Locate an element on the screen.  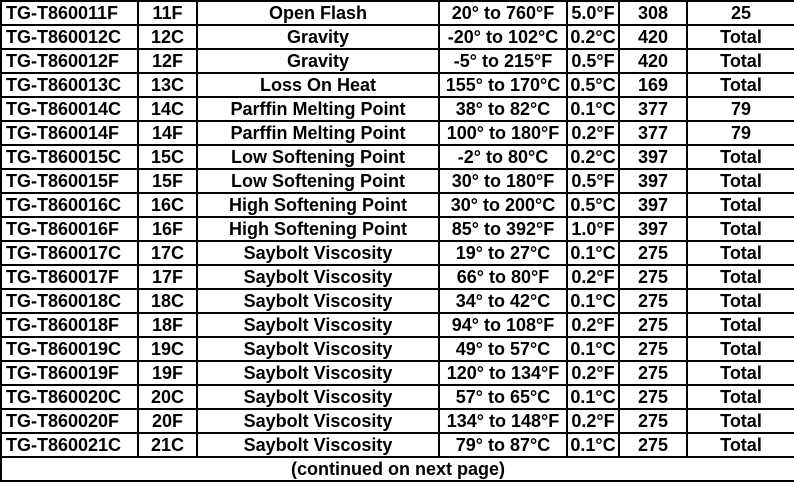
cell-graduation: 5.0°F is located at coordinates (593, 13).